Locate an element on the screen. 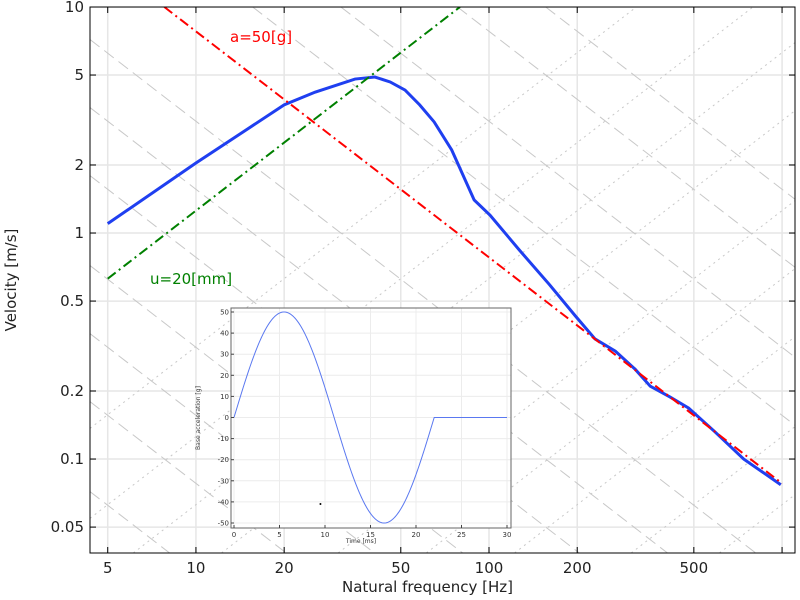  inset-y-tick-label: 20 is located at coordinates (224, 376).